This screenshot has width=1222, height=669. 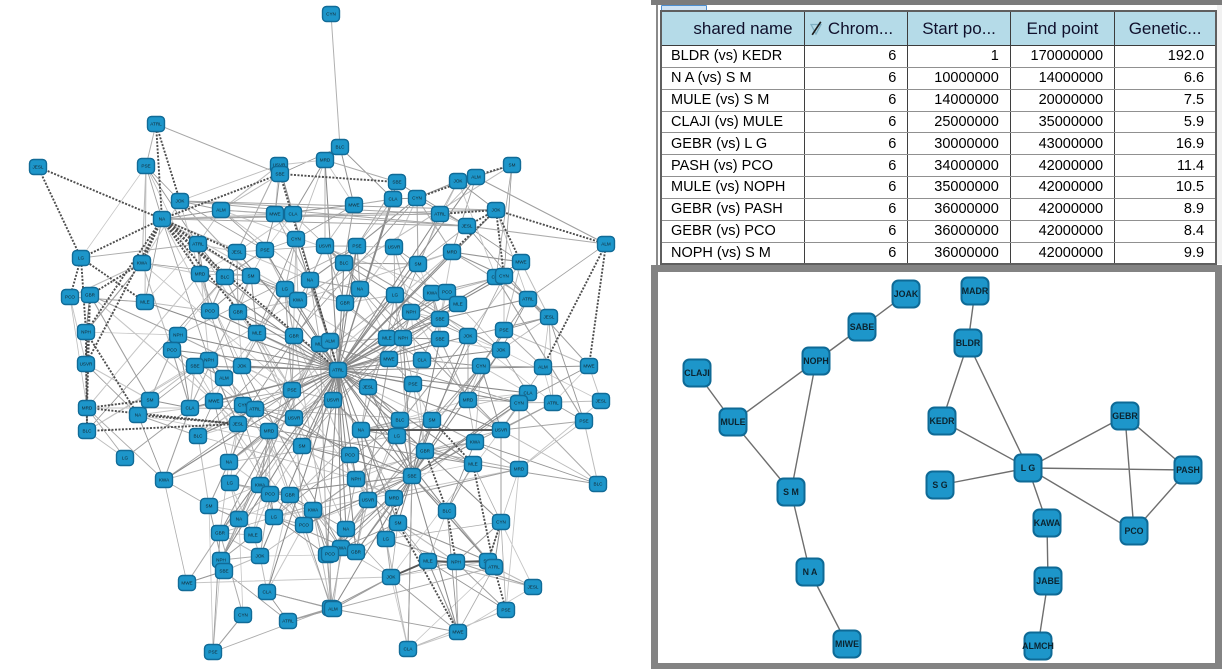 What do you see at coordinates (968, 343) in the screenshot?
I see `svg-text: BLDR` at bounding box center [968, 343].